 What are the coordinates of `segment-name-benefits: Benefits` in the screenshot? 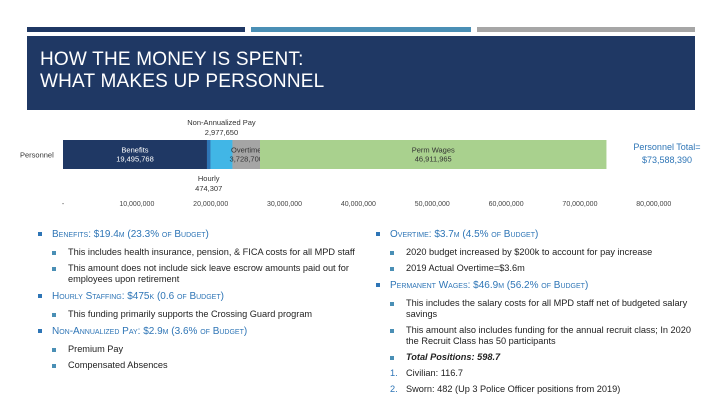 It's located at (134, 150).